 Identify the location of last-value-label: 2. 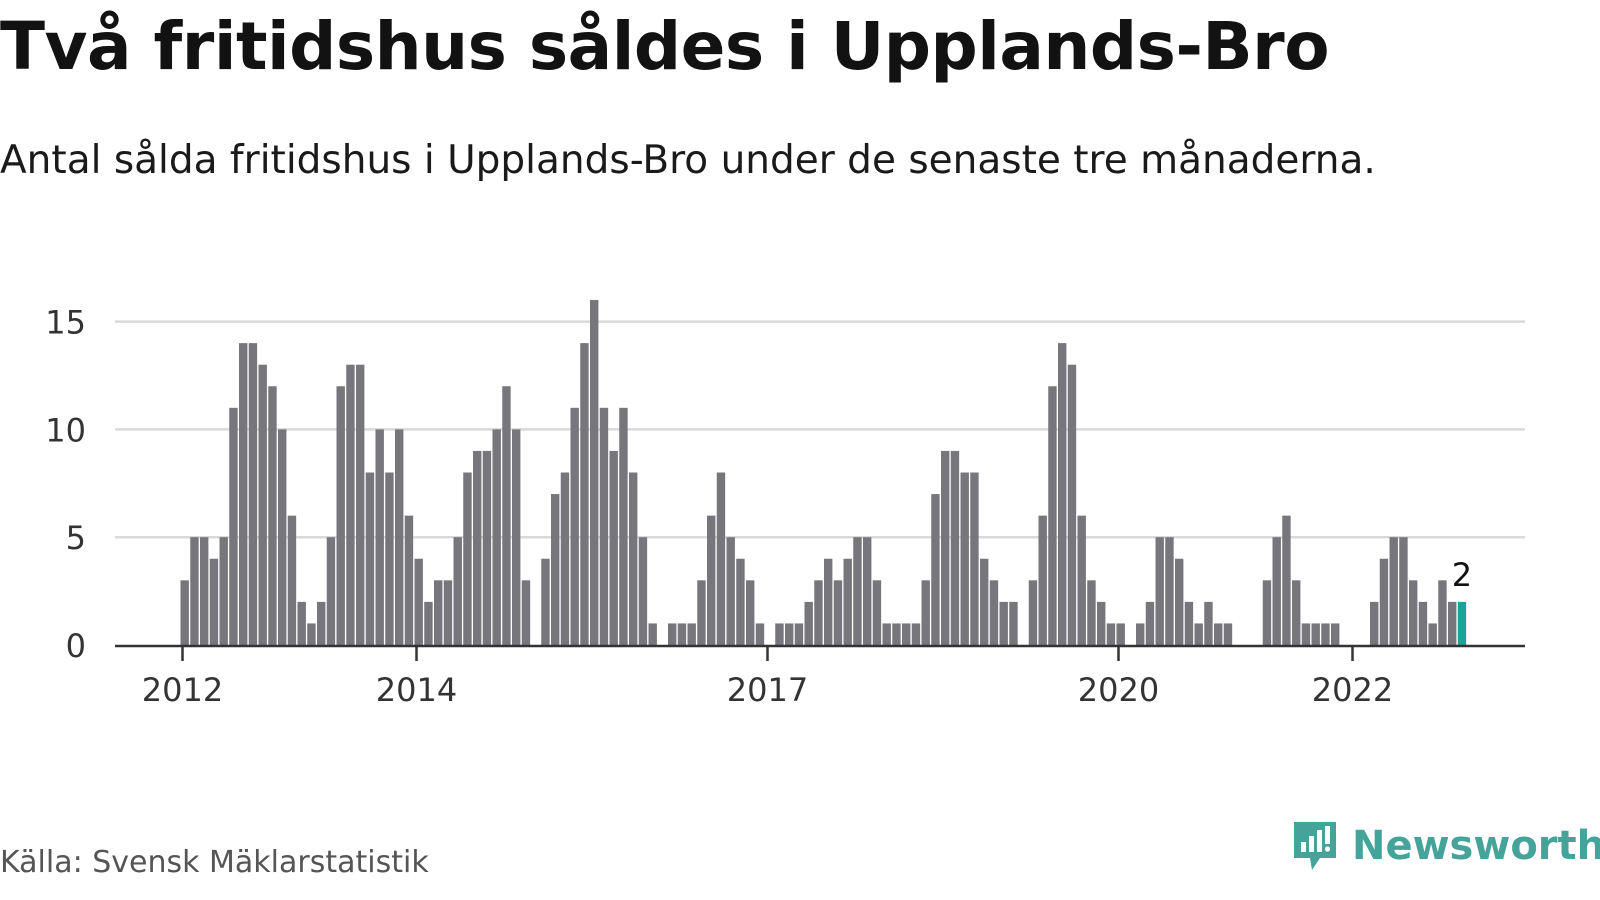
(1462, 575).